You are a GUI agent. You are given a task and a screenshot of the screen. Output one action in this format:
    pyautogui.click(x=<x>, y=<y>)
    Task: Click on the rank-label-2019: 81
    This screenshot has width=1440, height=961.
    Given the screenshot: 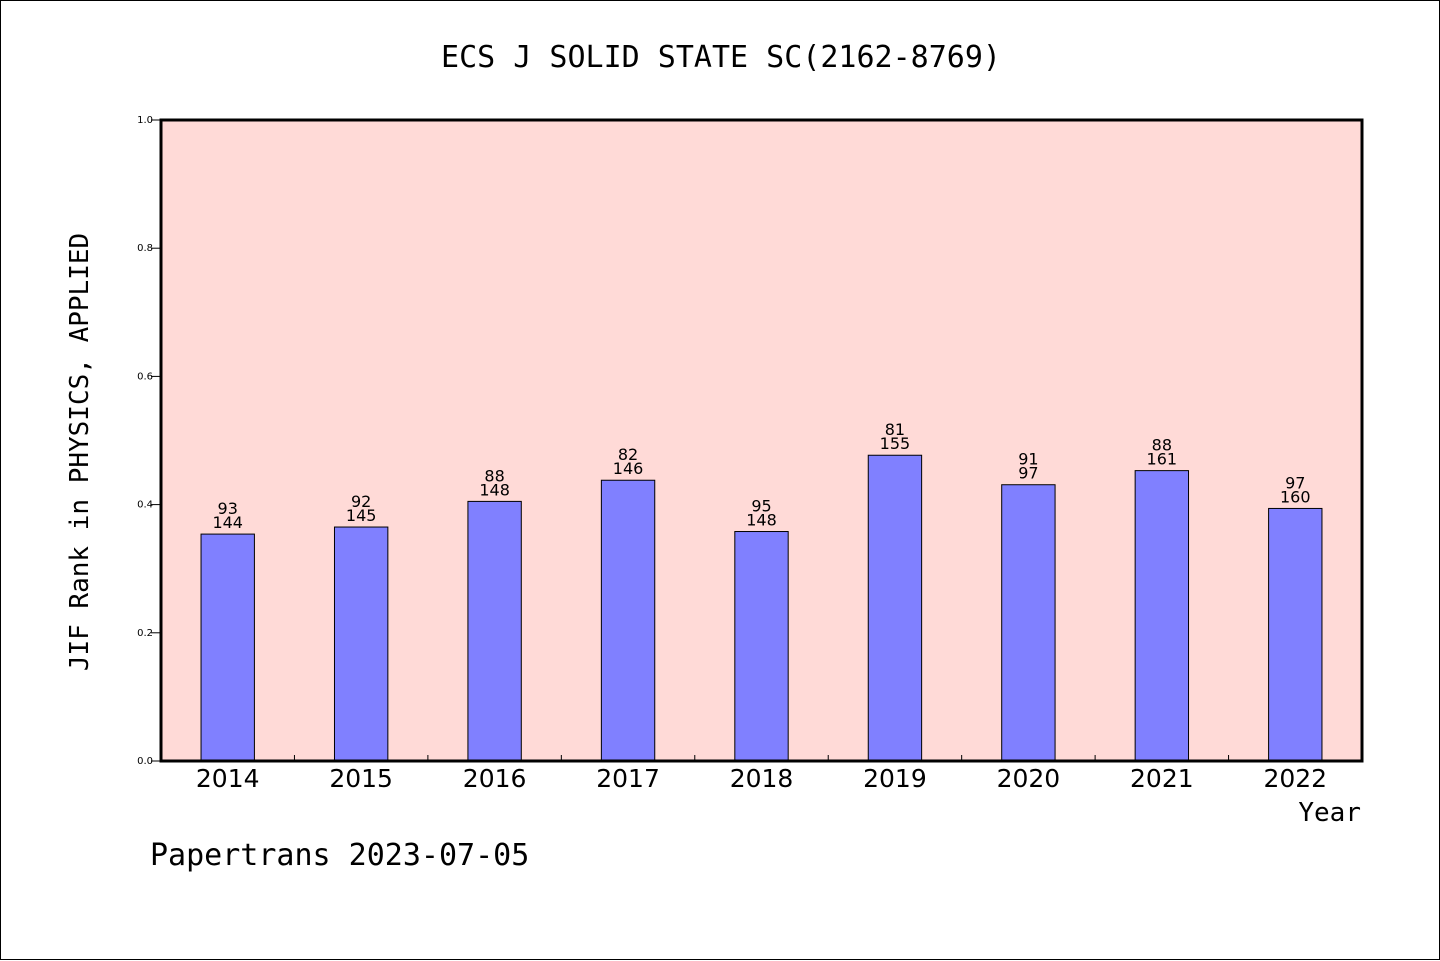 What is the action you would take?
    pyautogui.click(x=895, y=429)
    